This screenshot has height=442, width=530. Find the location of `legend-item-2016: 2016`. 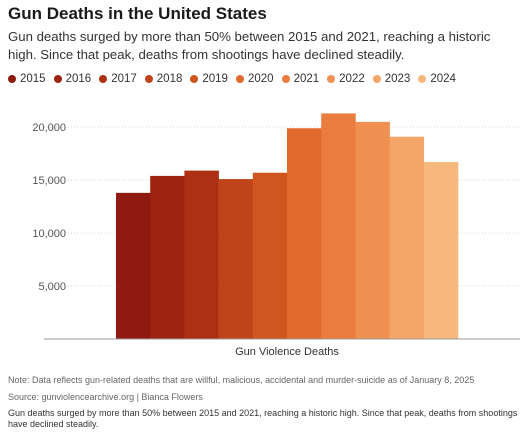

legend-item-2016: 2016 is located at coordinates (72, 79).